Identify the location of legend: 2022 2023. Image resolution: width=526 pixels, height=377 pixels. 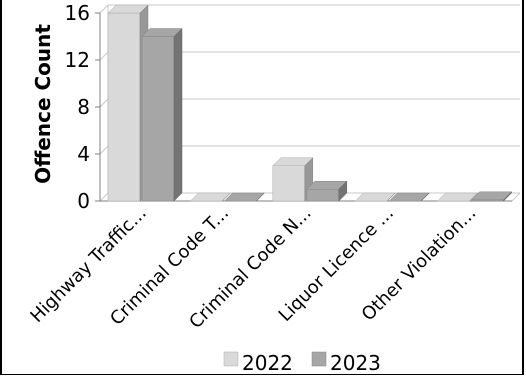
(302, 363).